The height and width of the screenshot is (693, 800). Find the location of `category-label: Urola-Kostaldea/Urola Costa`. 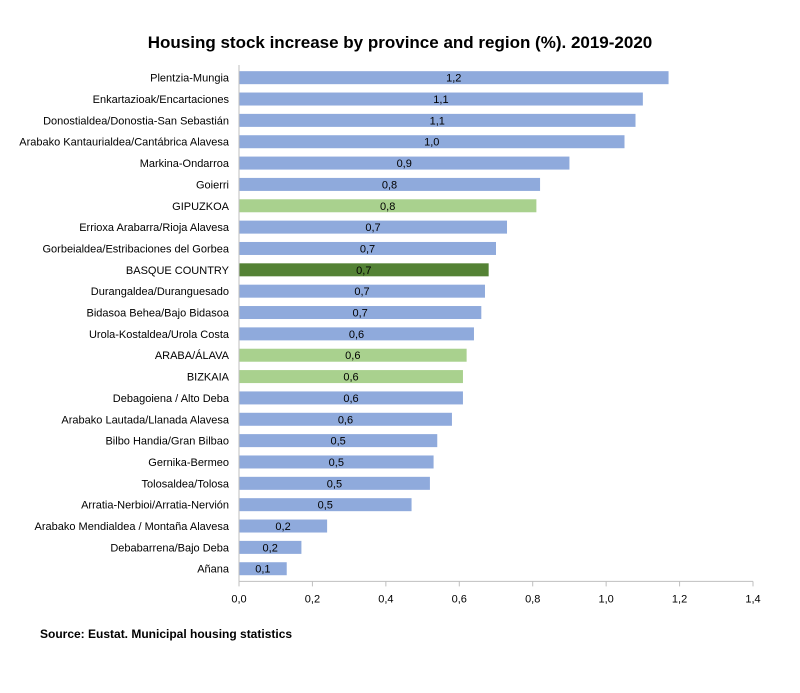

category-label: Urola-Kostaldea/Urola Costa is located at coordinates (159, 335).